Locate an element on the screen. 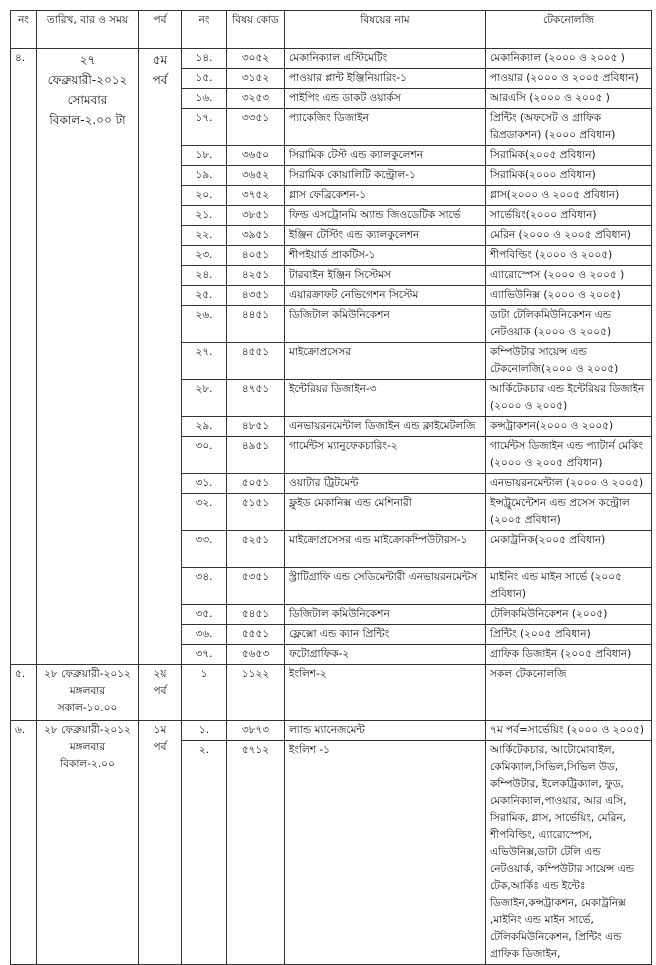 The height and width of the screenshot is (965, 656). subject-code: ৫৭১২ is located at coordinates (255, 852).